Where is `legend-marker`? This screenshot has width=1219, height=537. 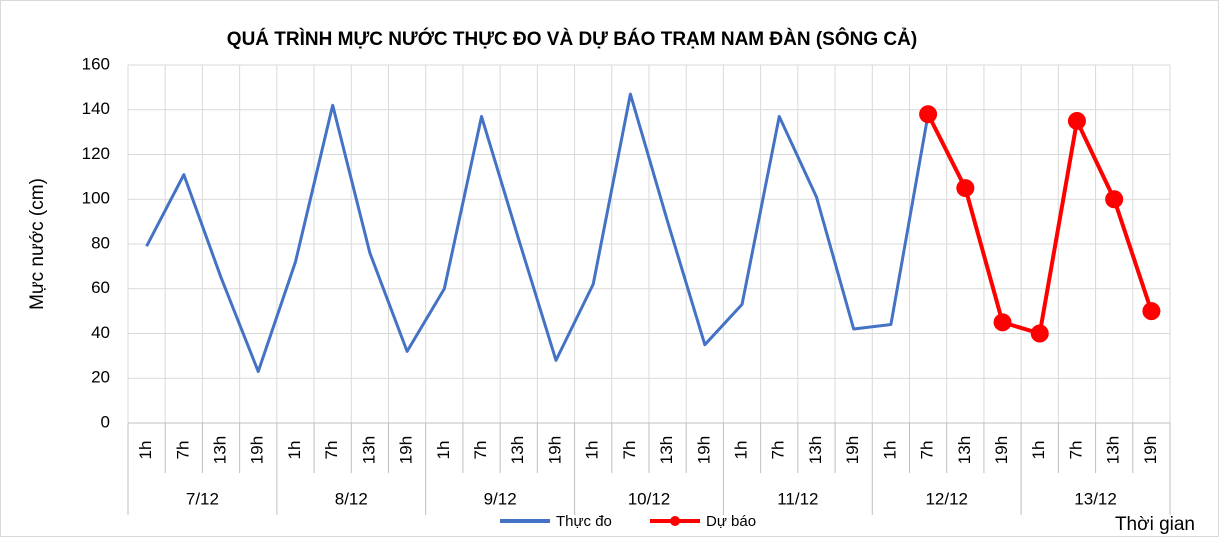
legend-marker is located at coordinates (675, 521).